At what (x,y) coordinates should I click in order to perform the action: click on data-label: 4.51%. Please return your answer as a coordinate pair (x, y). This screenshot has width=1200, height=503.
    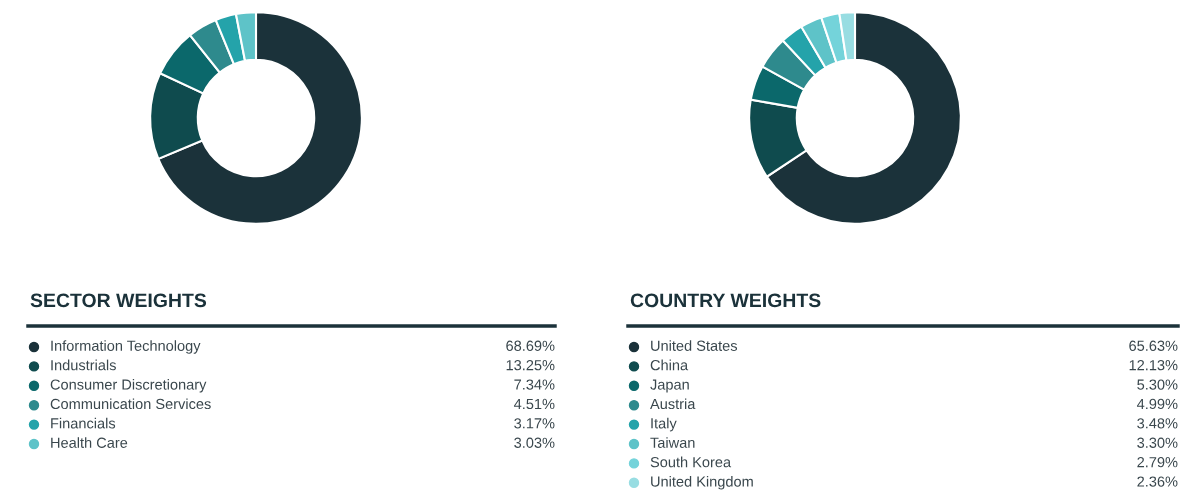
    Looking at the image, I should click on (534, 404).